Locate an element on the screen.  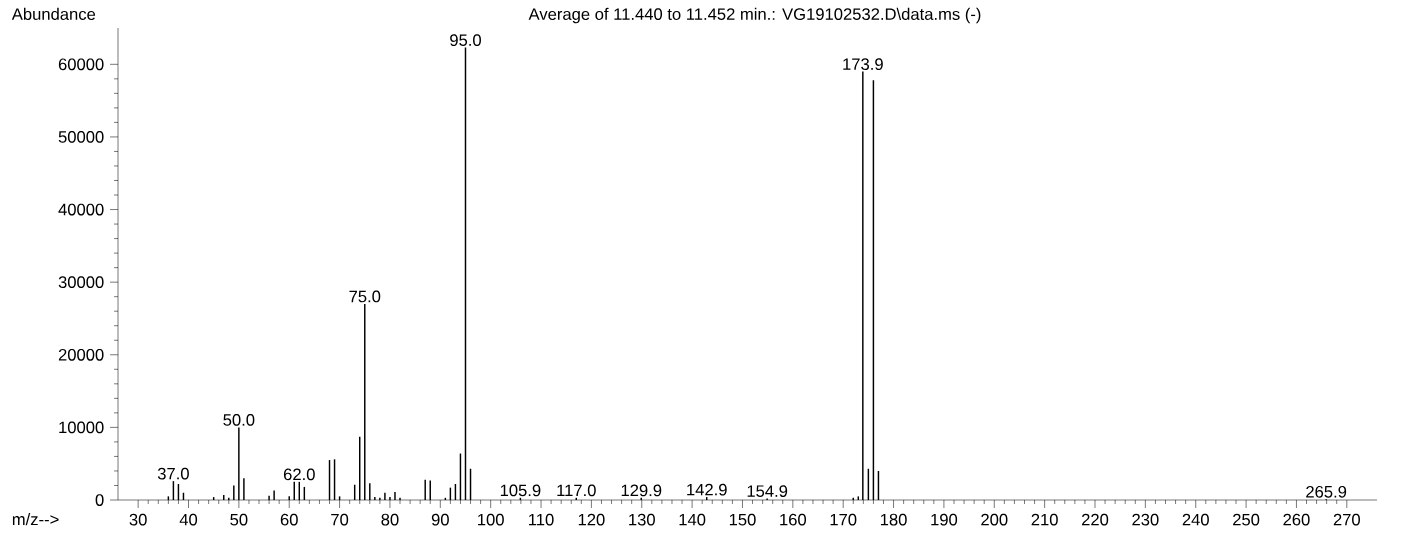
annotation: 105.9 is located at coordinates (520, 490).